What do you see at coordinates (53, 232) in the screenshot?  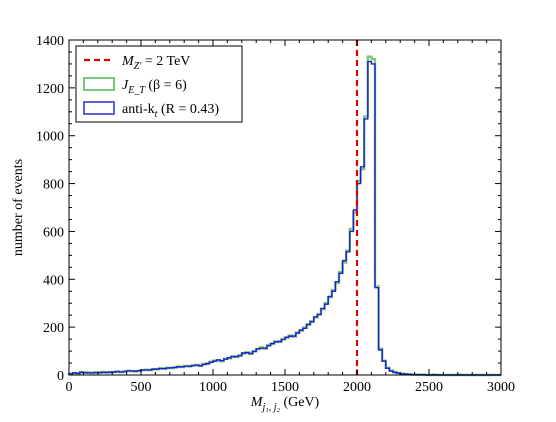 I see `y-tick-label: 600` at bounding box center [53, 232].